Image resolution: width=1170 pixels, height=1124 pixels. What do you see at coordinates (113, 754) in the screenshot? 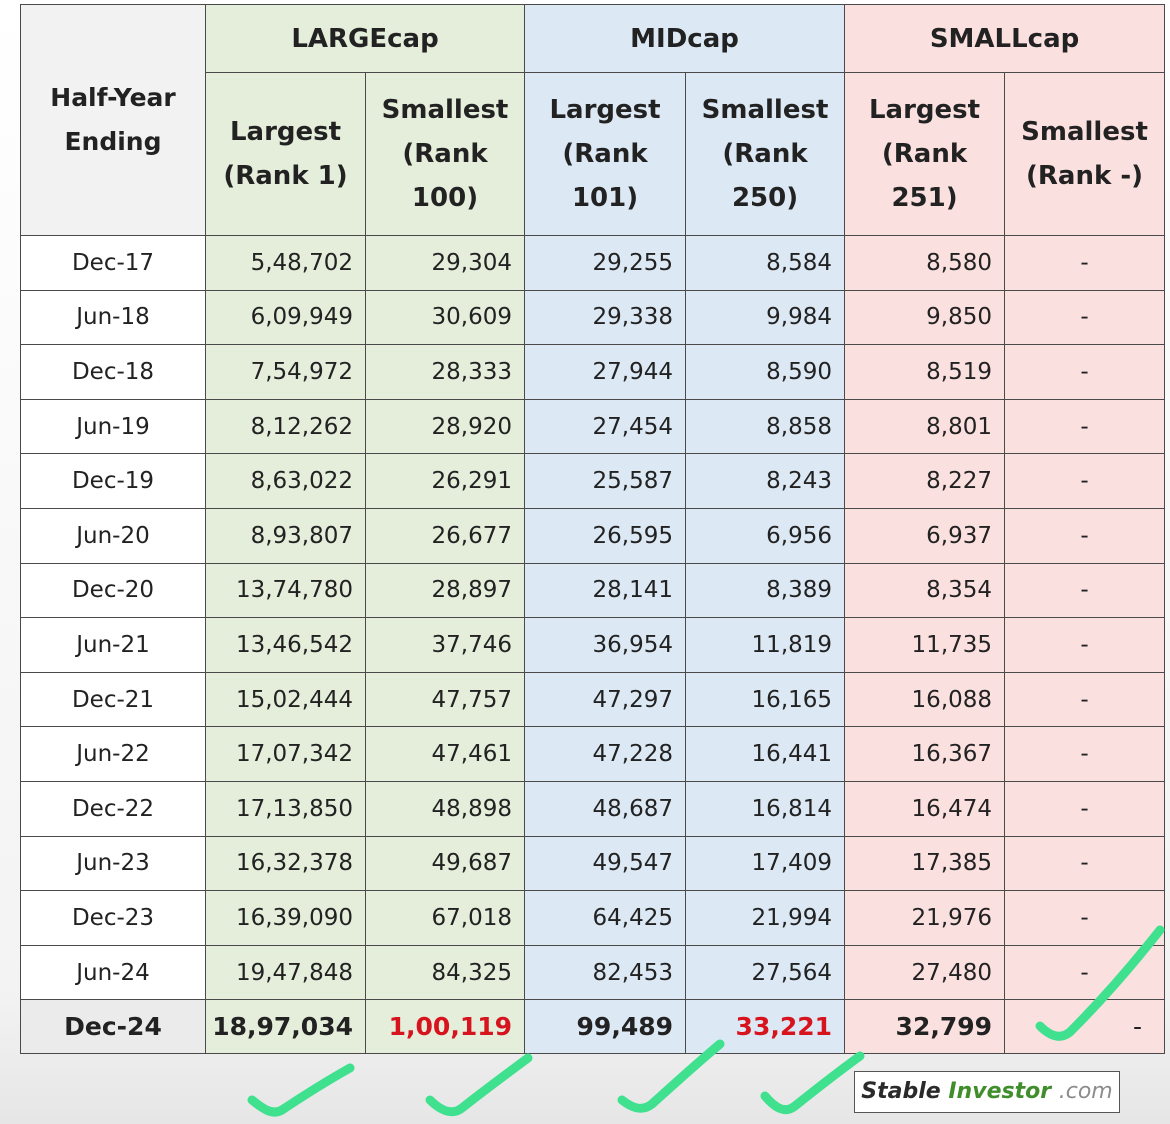
I see `half-year-cell: Jun-22` at bounding box center [113, 754].